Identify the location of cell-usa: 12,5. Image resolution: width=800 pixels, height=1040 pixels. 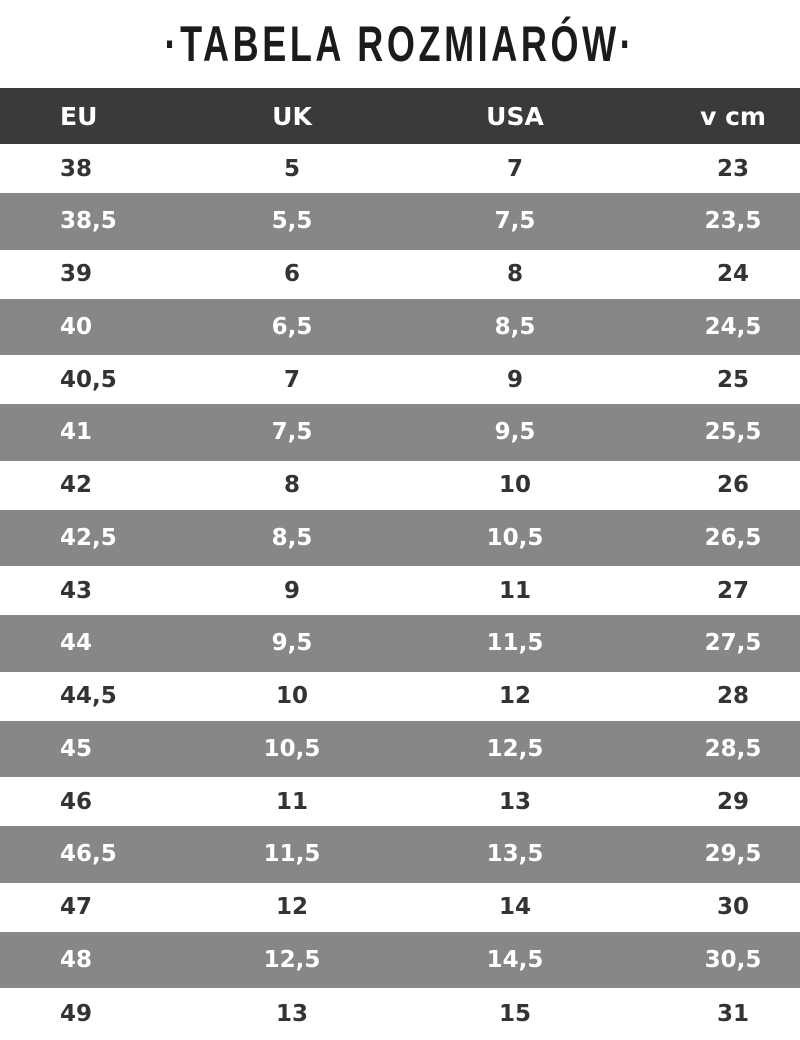
(515, 748).